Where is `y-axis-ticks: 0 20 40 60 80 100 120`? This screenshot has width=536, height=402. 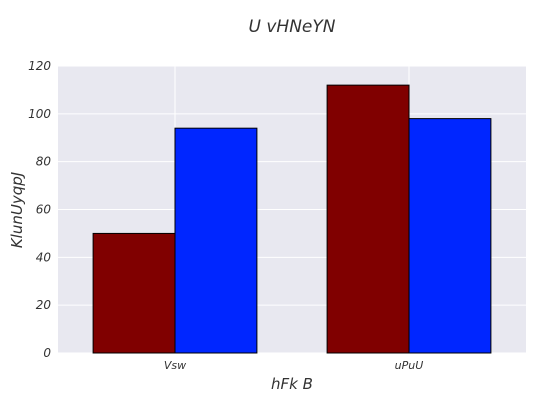
y-axis-ticks: 0 20 40 60 80 100 120 is located at coordinates (39, 209).